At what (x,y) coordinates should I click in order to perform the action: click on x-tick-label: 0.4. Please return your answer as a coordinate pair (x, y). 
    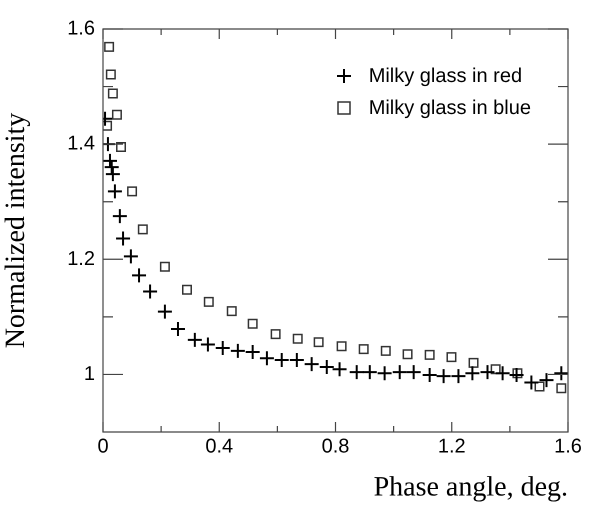
    Looking at the image, I should click on (219, 447).